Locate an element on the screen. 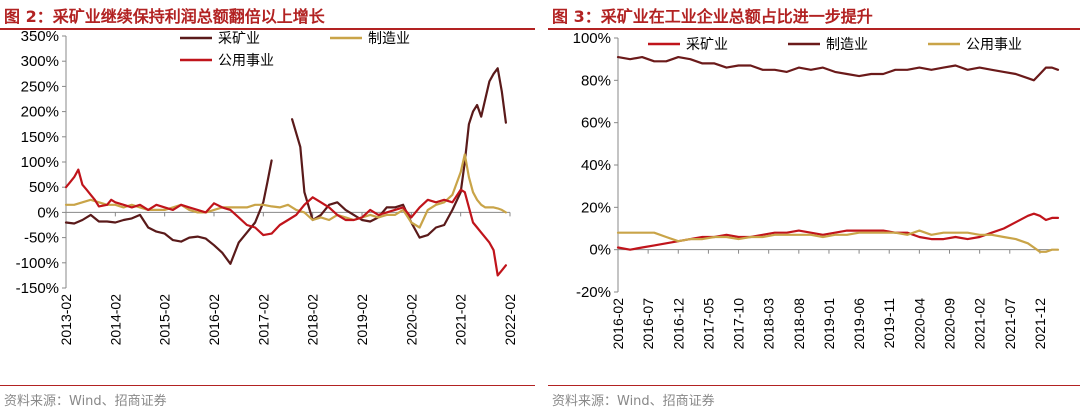 The image size is (1080, 410). x-tick-label: 2016-07 is located at coordinates (648, 324).